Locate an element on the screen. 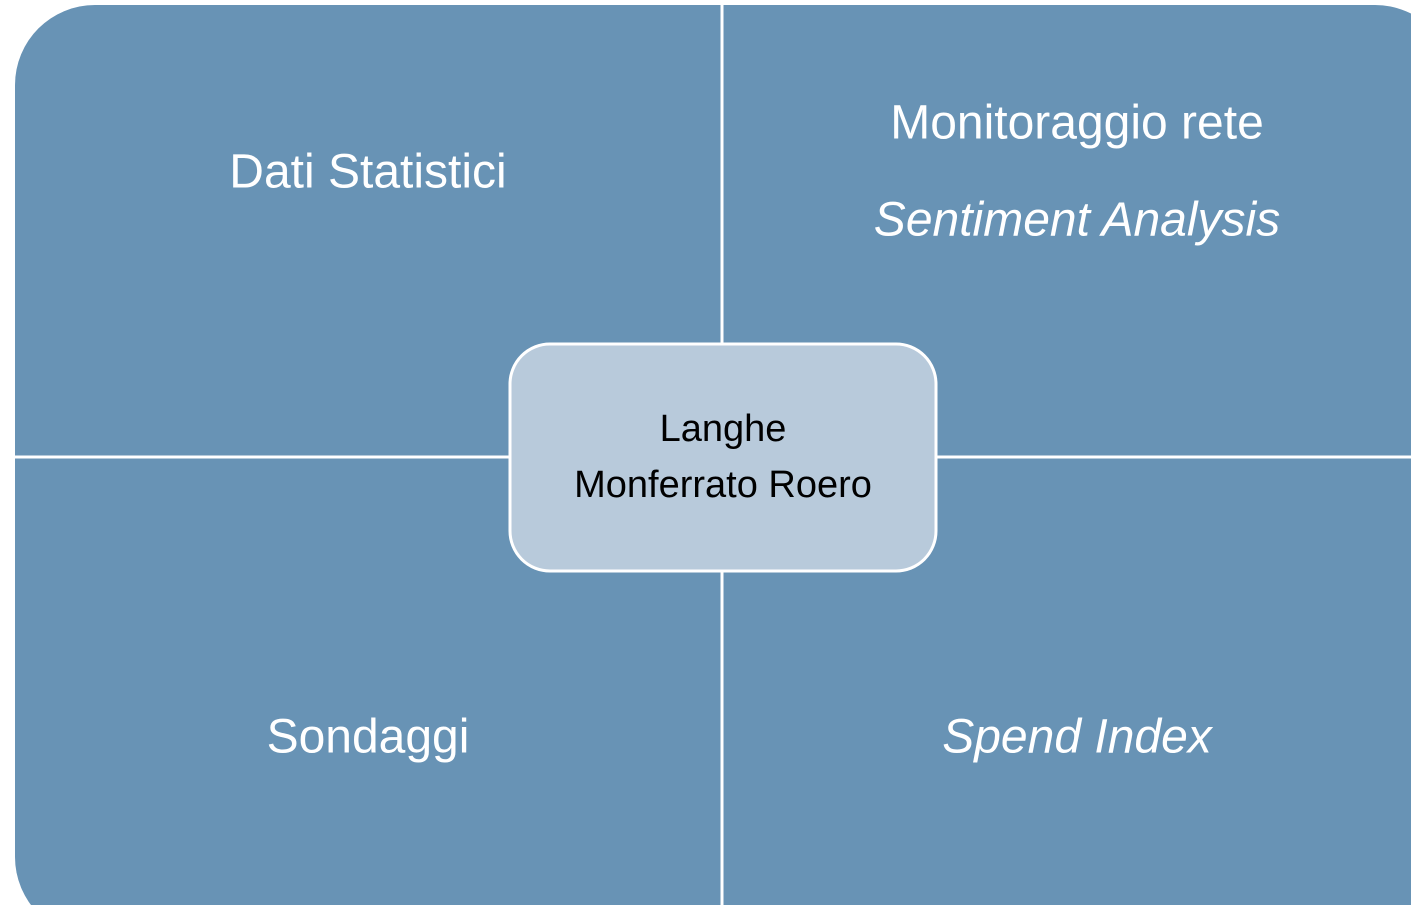 This screenshot has height=905, width=1411. quadrant-label: Spend Index is located at coordinates (1078, 737).